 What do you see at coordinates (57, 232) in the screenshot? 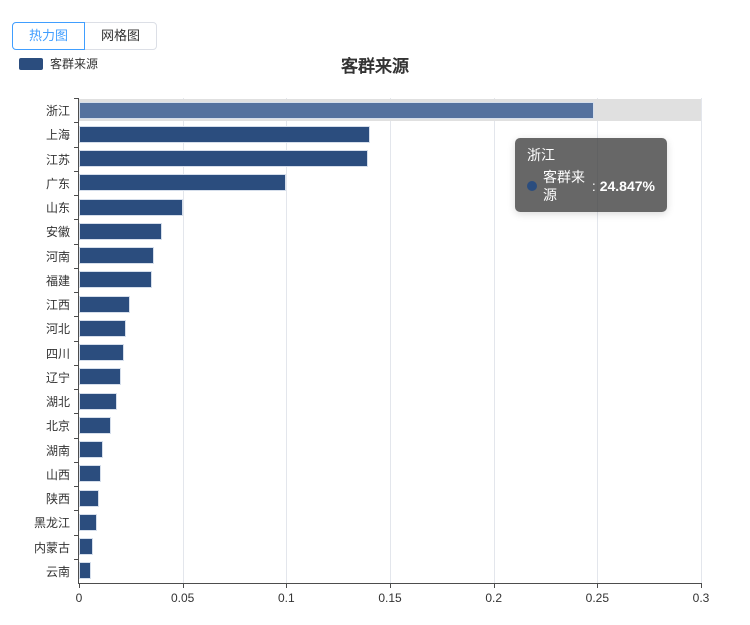
I see `y-axis-label-安徽: 安徽` at bounding box center [57, 232].